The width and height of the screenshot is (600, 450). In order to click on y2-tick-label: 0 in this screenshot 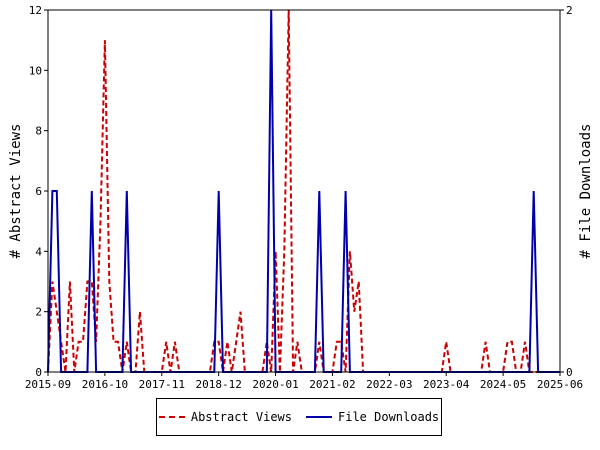, I will do `click(569, 372)`.